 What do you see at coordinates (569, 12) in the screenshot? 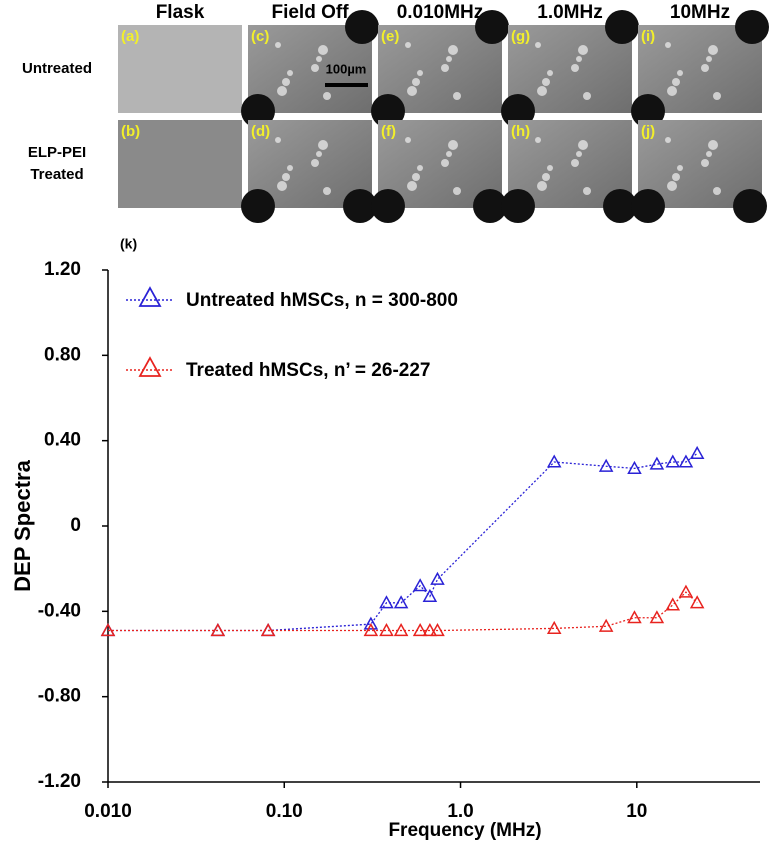
I see `column-header: 1.0MHz` at bounding box center [569, 12].